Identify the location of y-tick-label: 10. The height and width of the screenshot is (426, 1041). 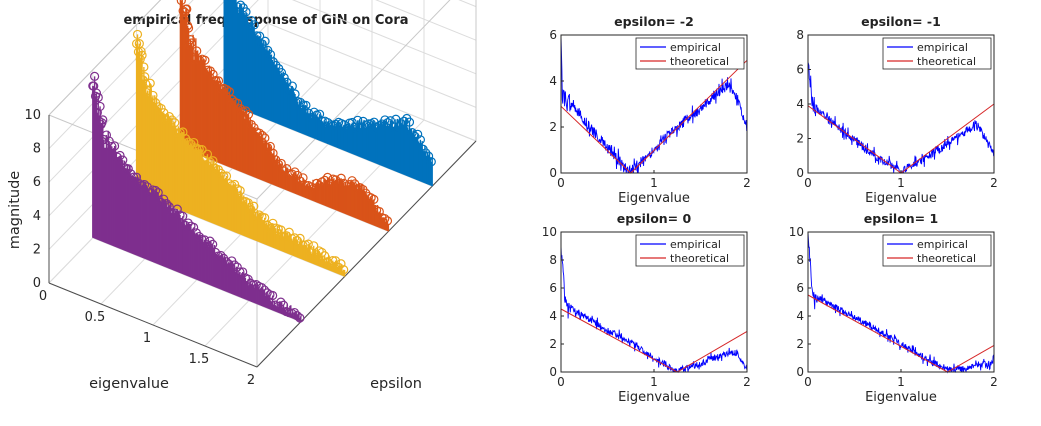
(549, 232).